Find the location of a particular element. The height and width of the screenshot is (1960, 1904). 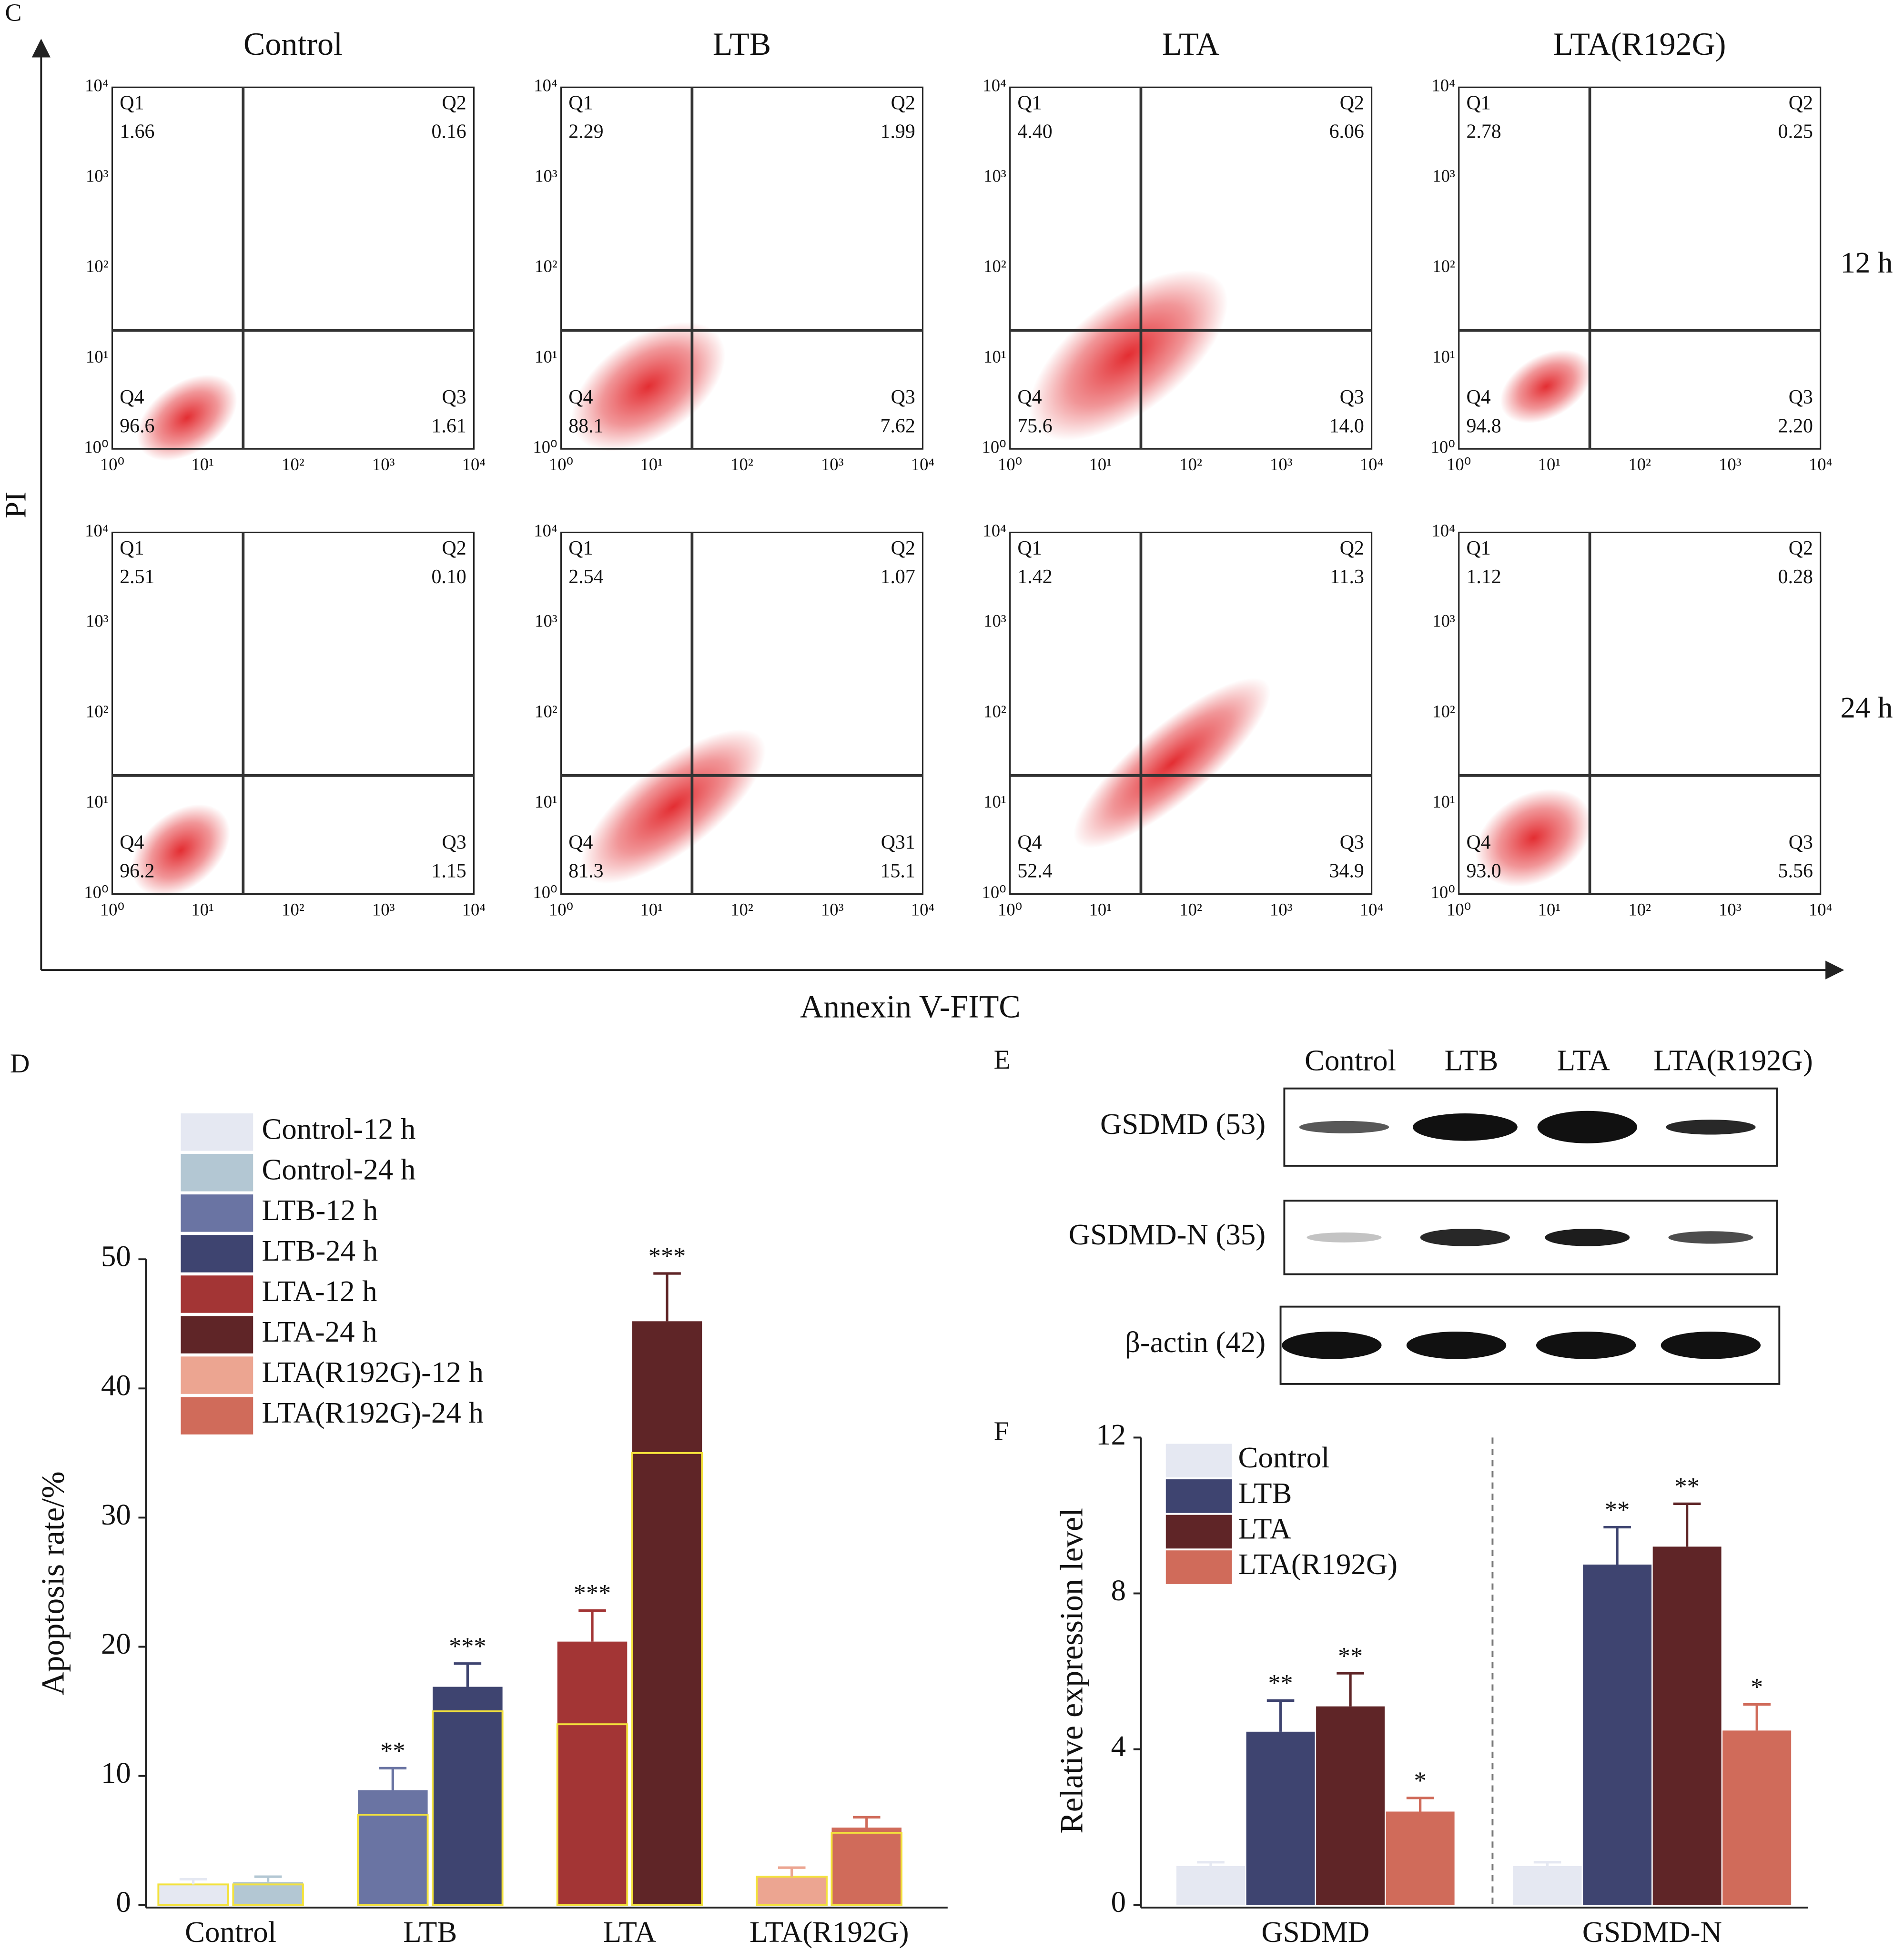

quadrant-value: 4.40 is located at coordinates (1034, 132).